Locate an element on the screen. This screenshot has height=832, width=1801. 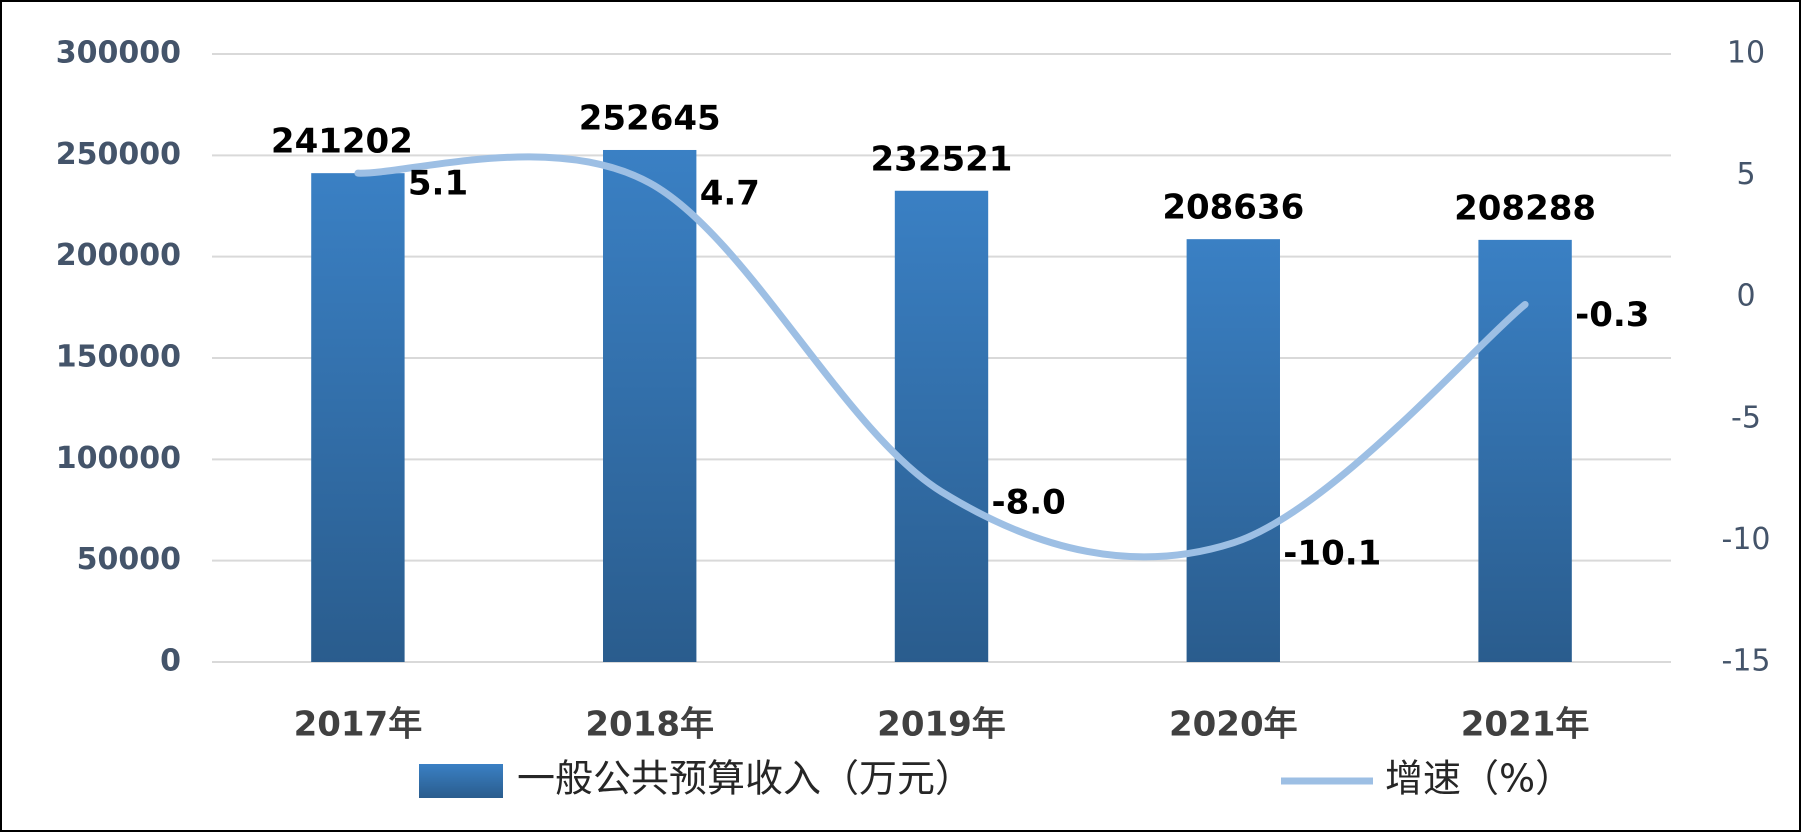
y-tick-label: 100000 is located at coordinates (118, 458).